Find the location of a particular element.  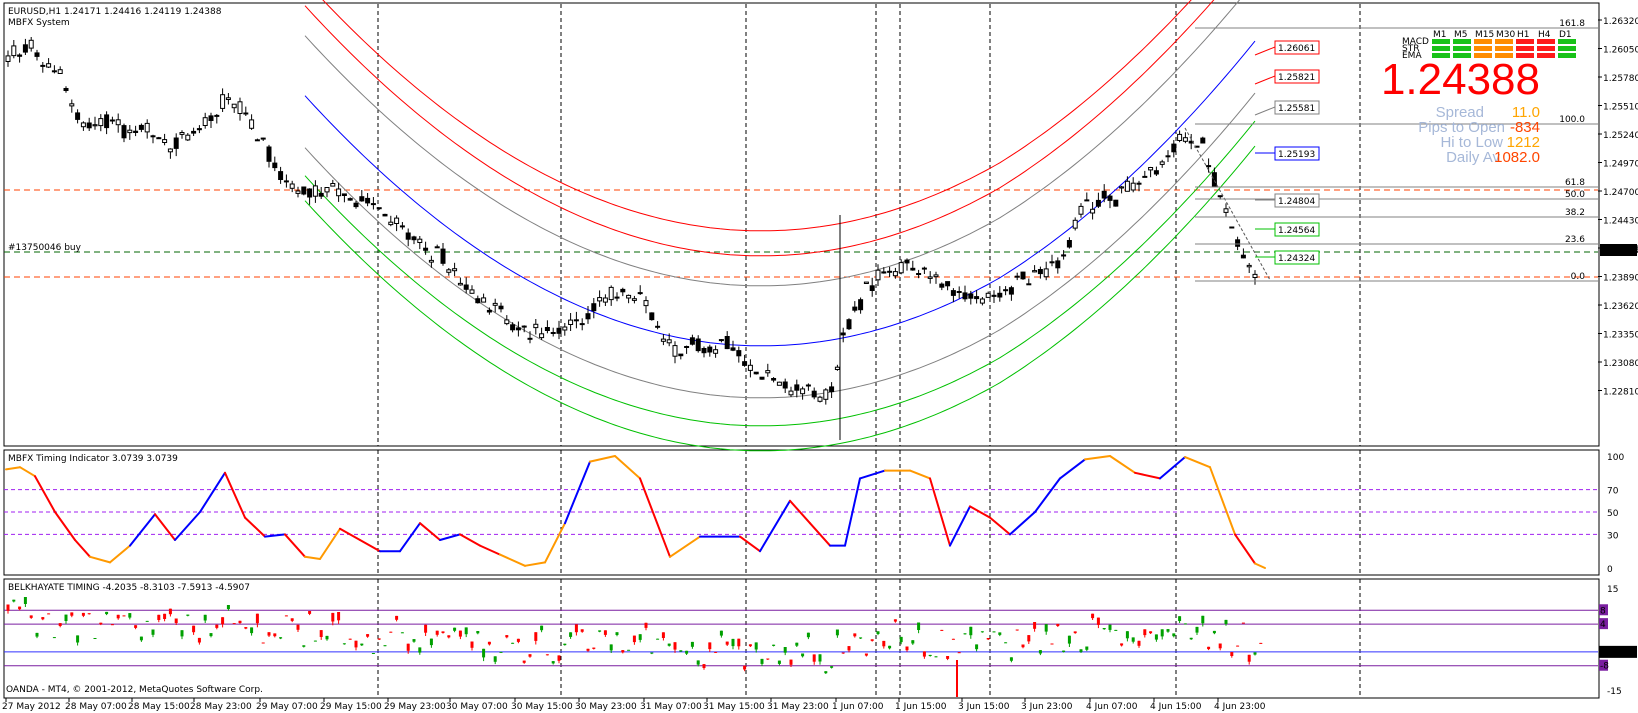

timing-axis-label: 70 is located at coordinates (1613, 492).